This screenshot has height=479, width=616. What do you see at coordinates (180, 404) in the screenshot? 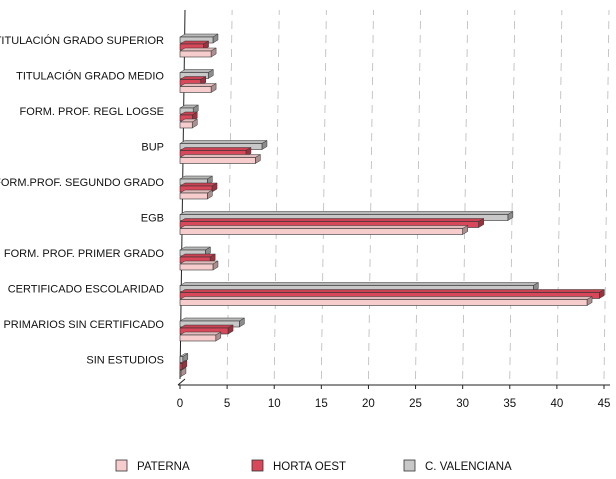
I see `x-tick-label: 0` at bounding box center [180, 404].